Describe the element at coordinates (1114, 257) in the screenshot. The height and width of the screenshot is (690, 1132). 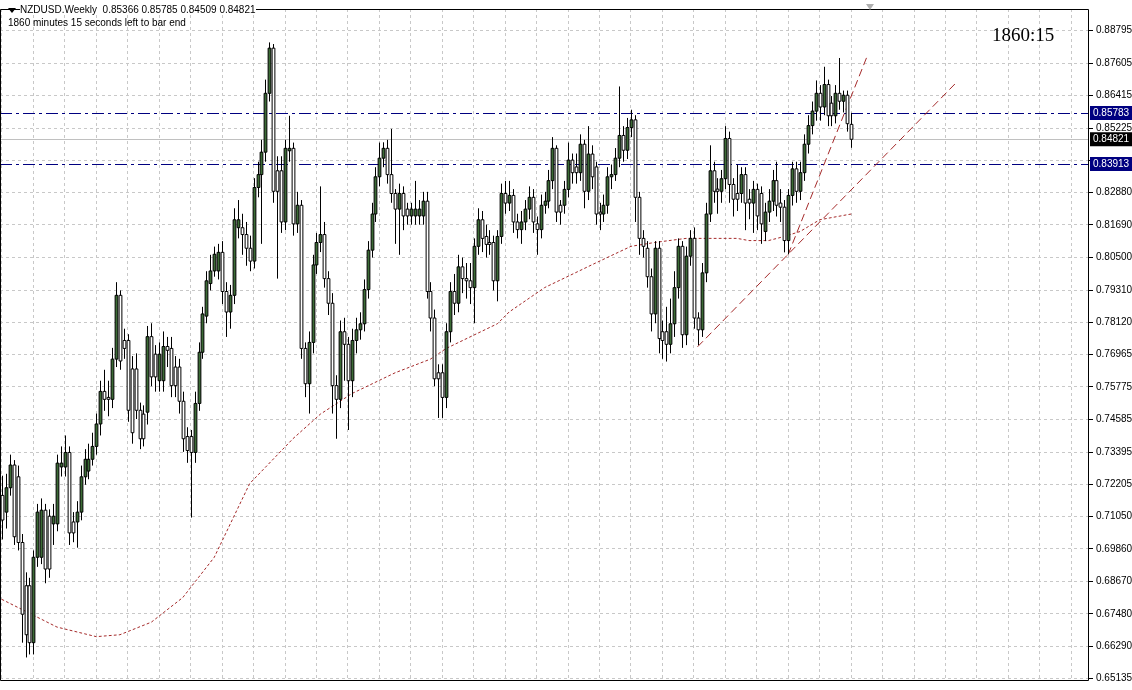
I see `y-tick-label: 0.80500` at that location.